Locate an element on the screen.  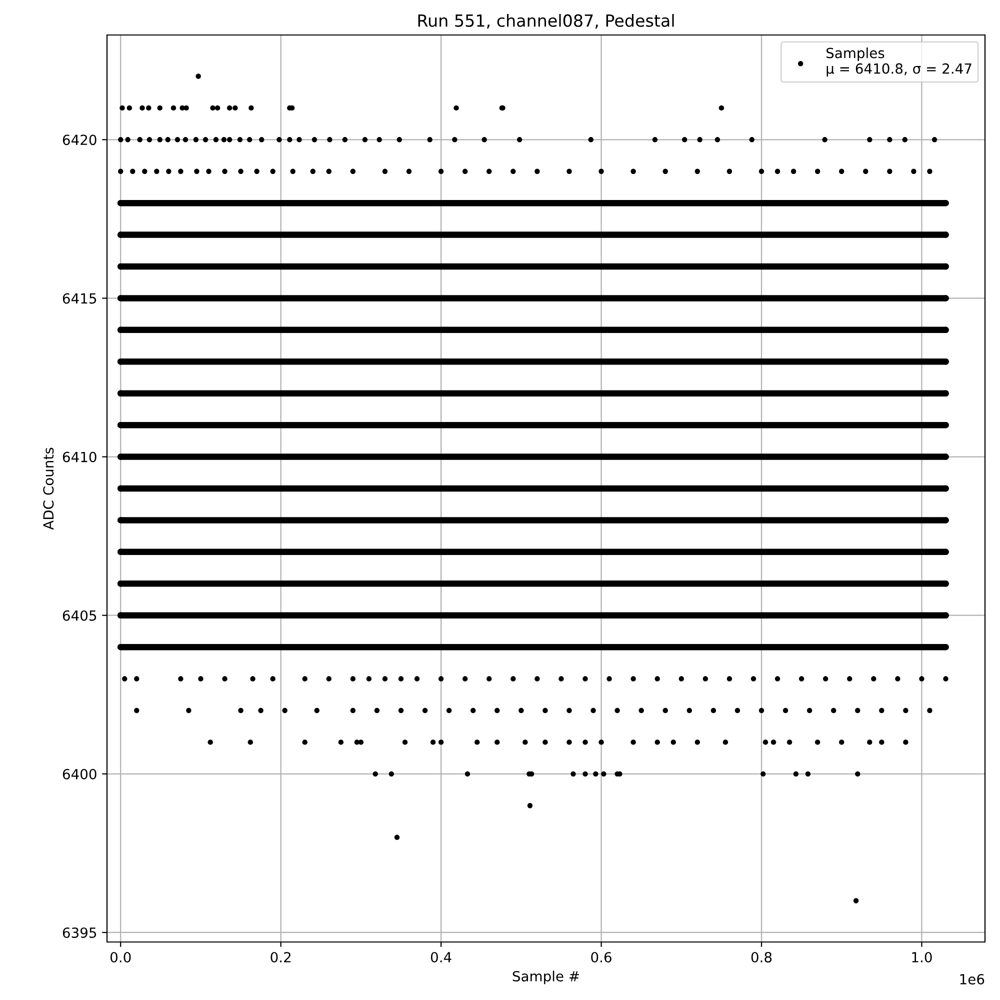
text: 1e6 is located at coordinates (972, 979).